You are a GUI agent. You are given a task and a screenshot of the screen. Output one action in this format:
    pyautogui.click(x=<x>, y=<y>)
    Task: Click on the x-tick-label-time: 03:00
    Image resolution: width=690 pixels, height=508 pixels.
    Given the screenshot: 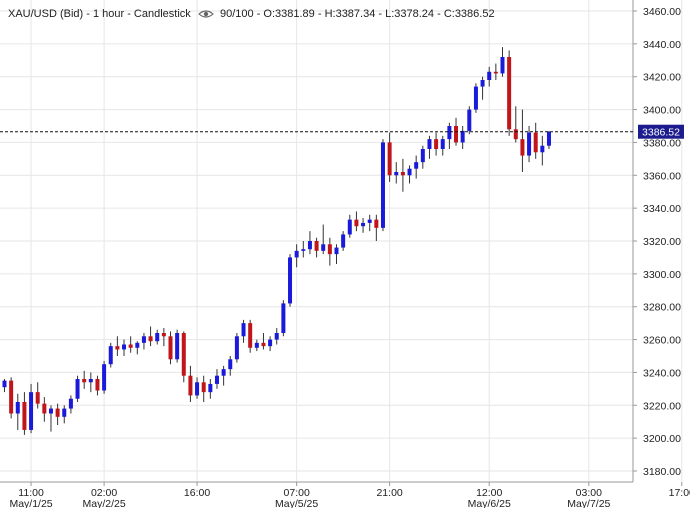 What is the action you would take?
    pyautogui.click(x=589, y=493)
    